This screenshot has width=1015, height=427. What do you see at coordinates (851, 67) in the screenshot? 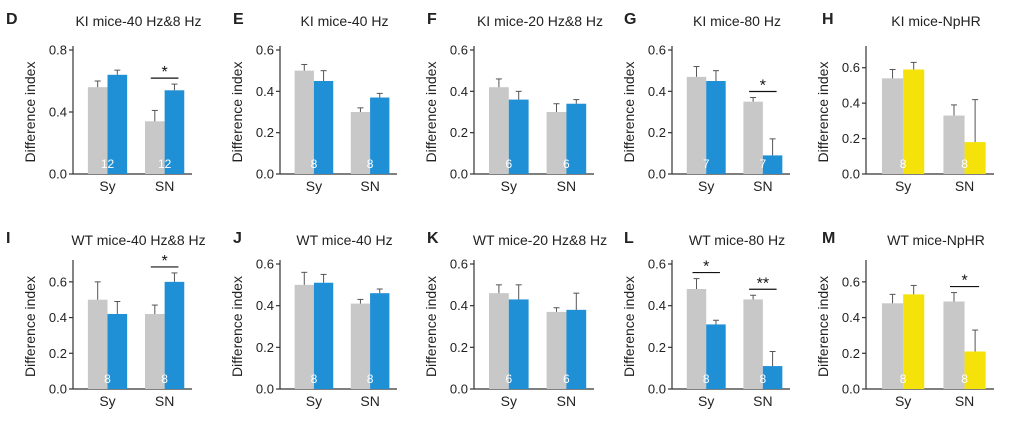
I see `y-tick-label-h: 0.6` at bounding box center [851, 67].